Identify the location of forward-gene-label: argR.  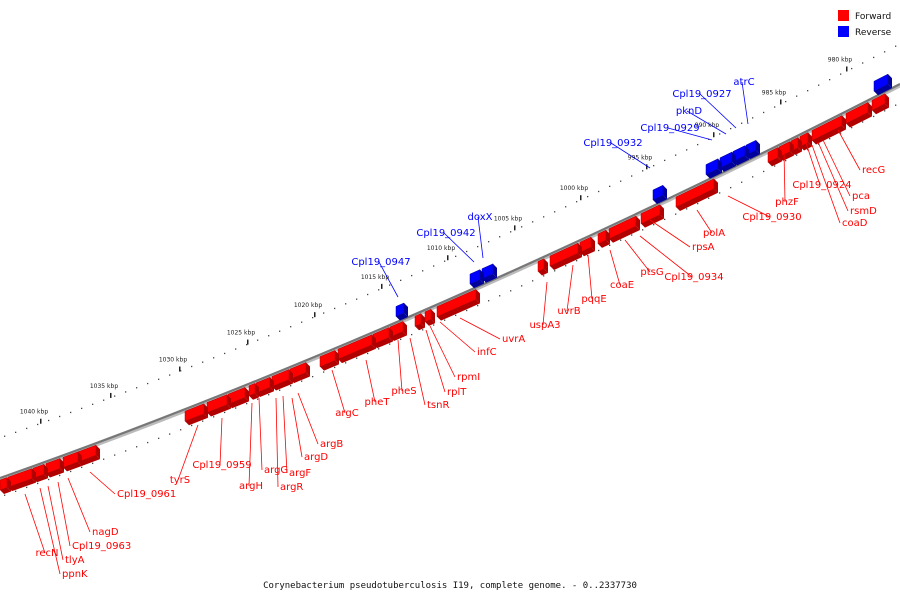
(291, 487).